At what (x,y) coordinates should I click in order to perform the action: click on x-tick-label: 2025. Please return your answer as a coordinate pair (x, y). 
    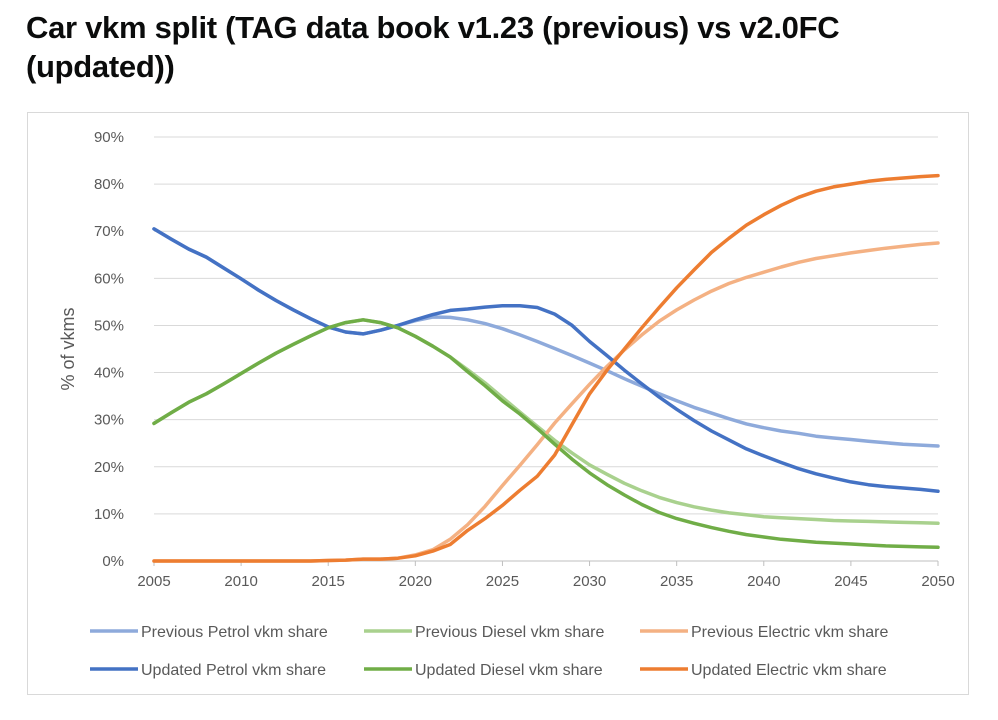
    Looking at the image, I should click on (502, 581).